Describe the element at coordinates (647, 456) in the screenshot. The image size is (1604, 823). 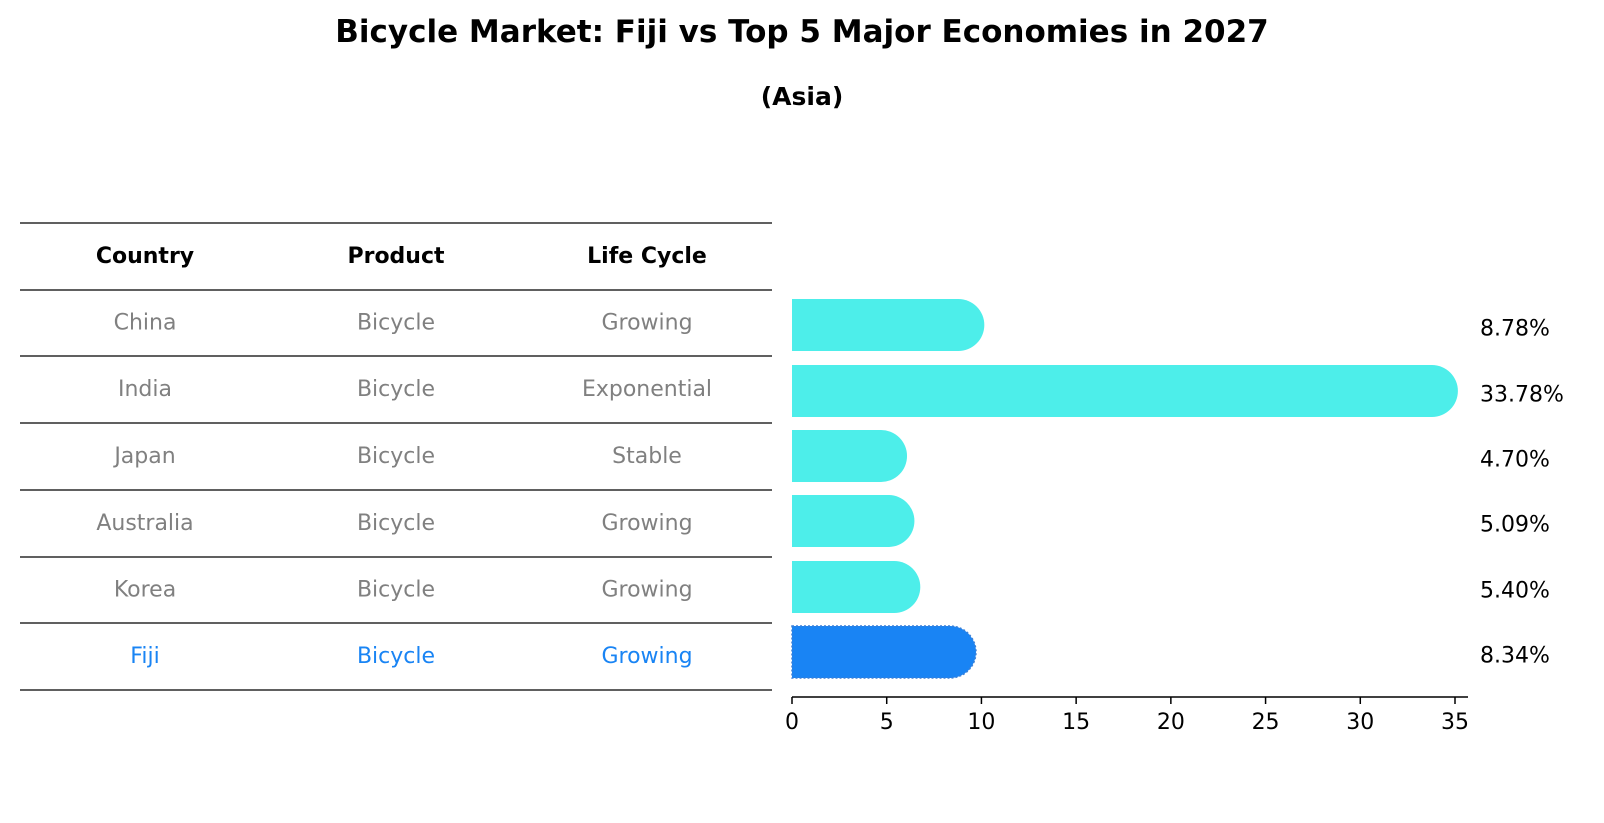
I see `table-cell-life-cycle: Stable` at that location.